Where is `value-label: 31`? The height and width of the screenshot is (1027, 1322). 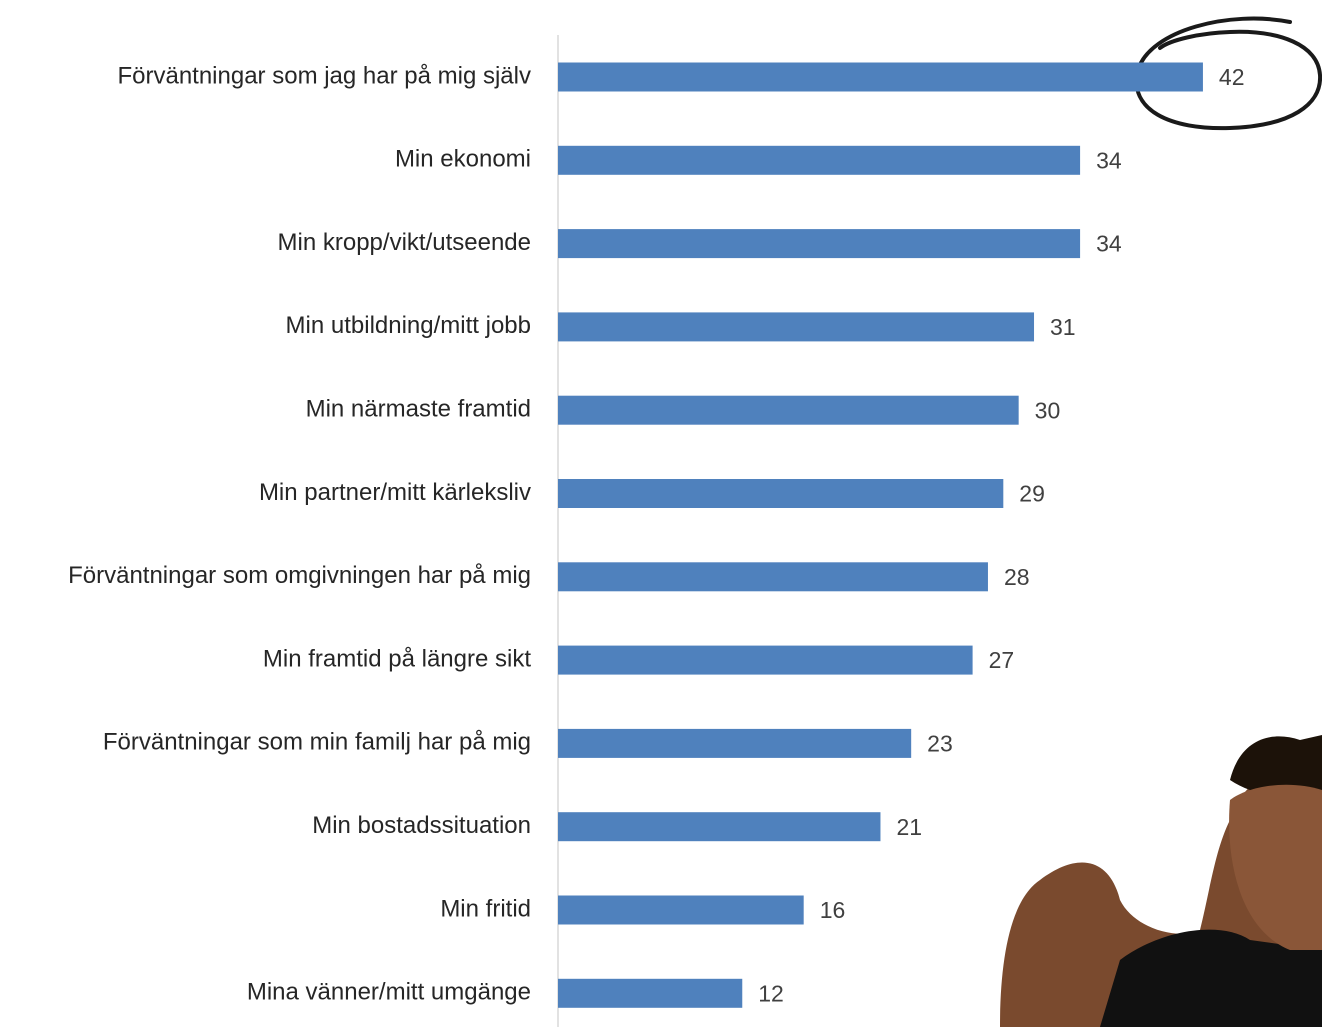 value-label: 31 is located at coordinates (1063, 327).